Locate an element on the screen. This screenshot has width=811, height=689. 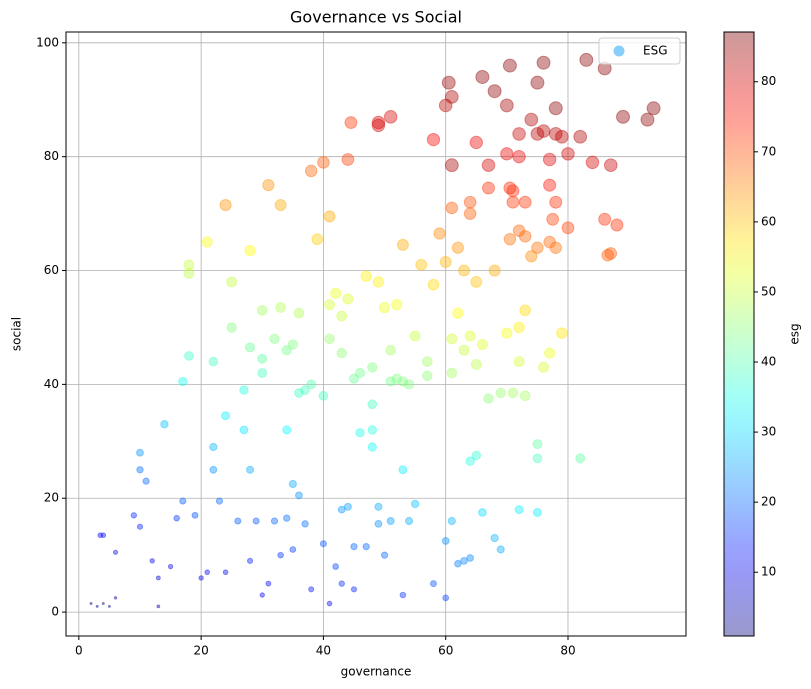
y-tick-label: 0 is located at coordinates (55, 612).